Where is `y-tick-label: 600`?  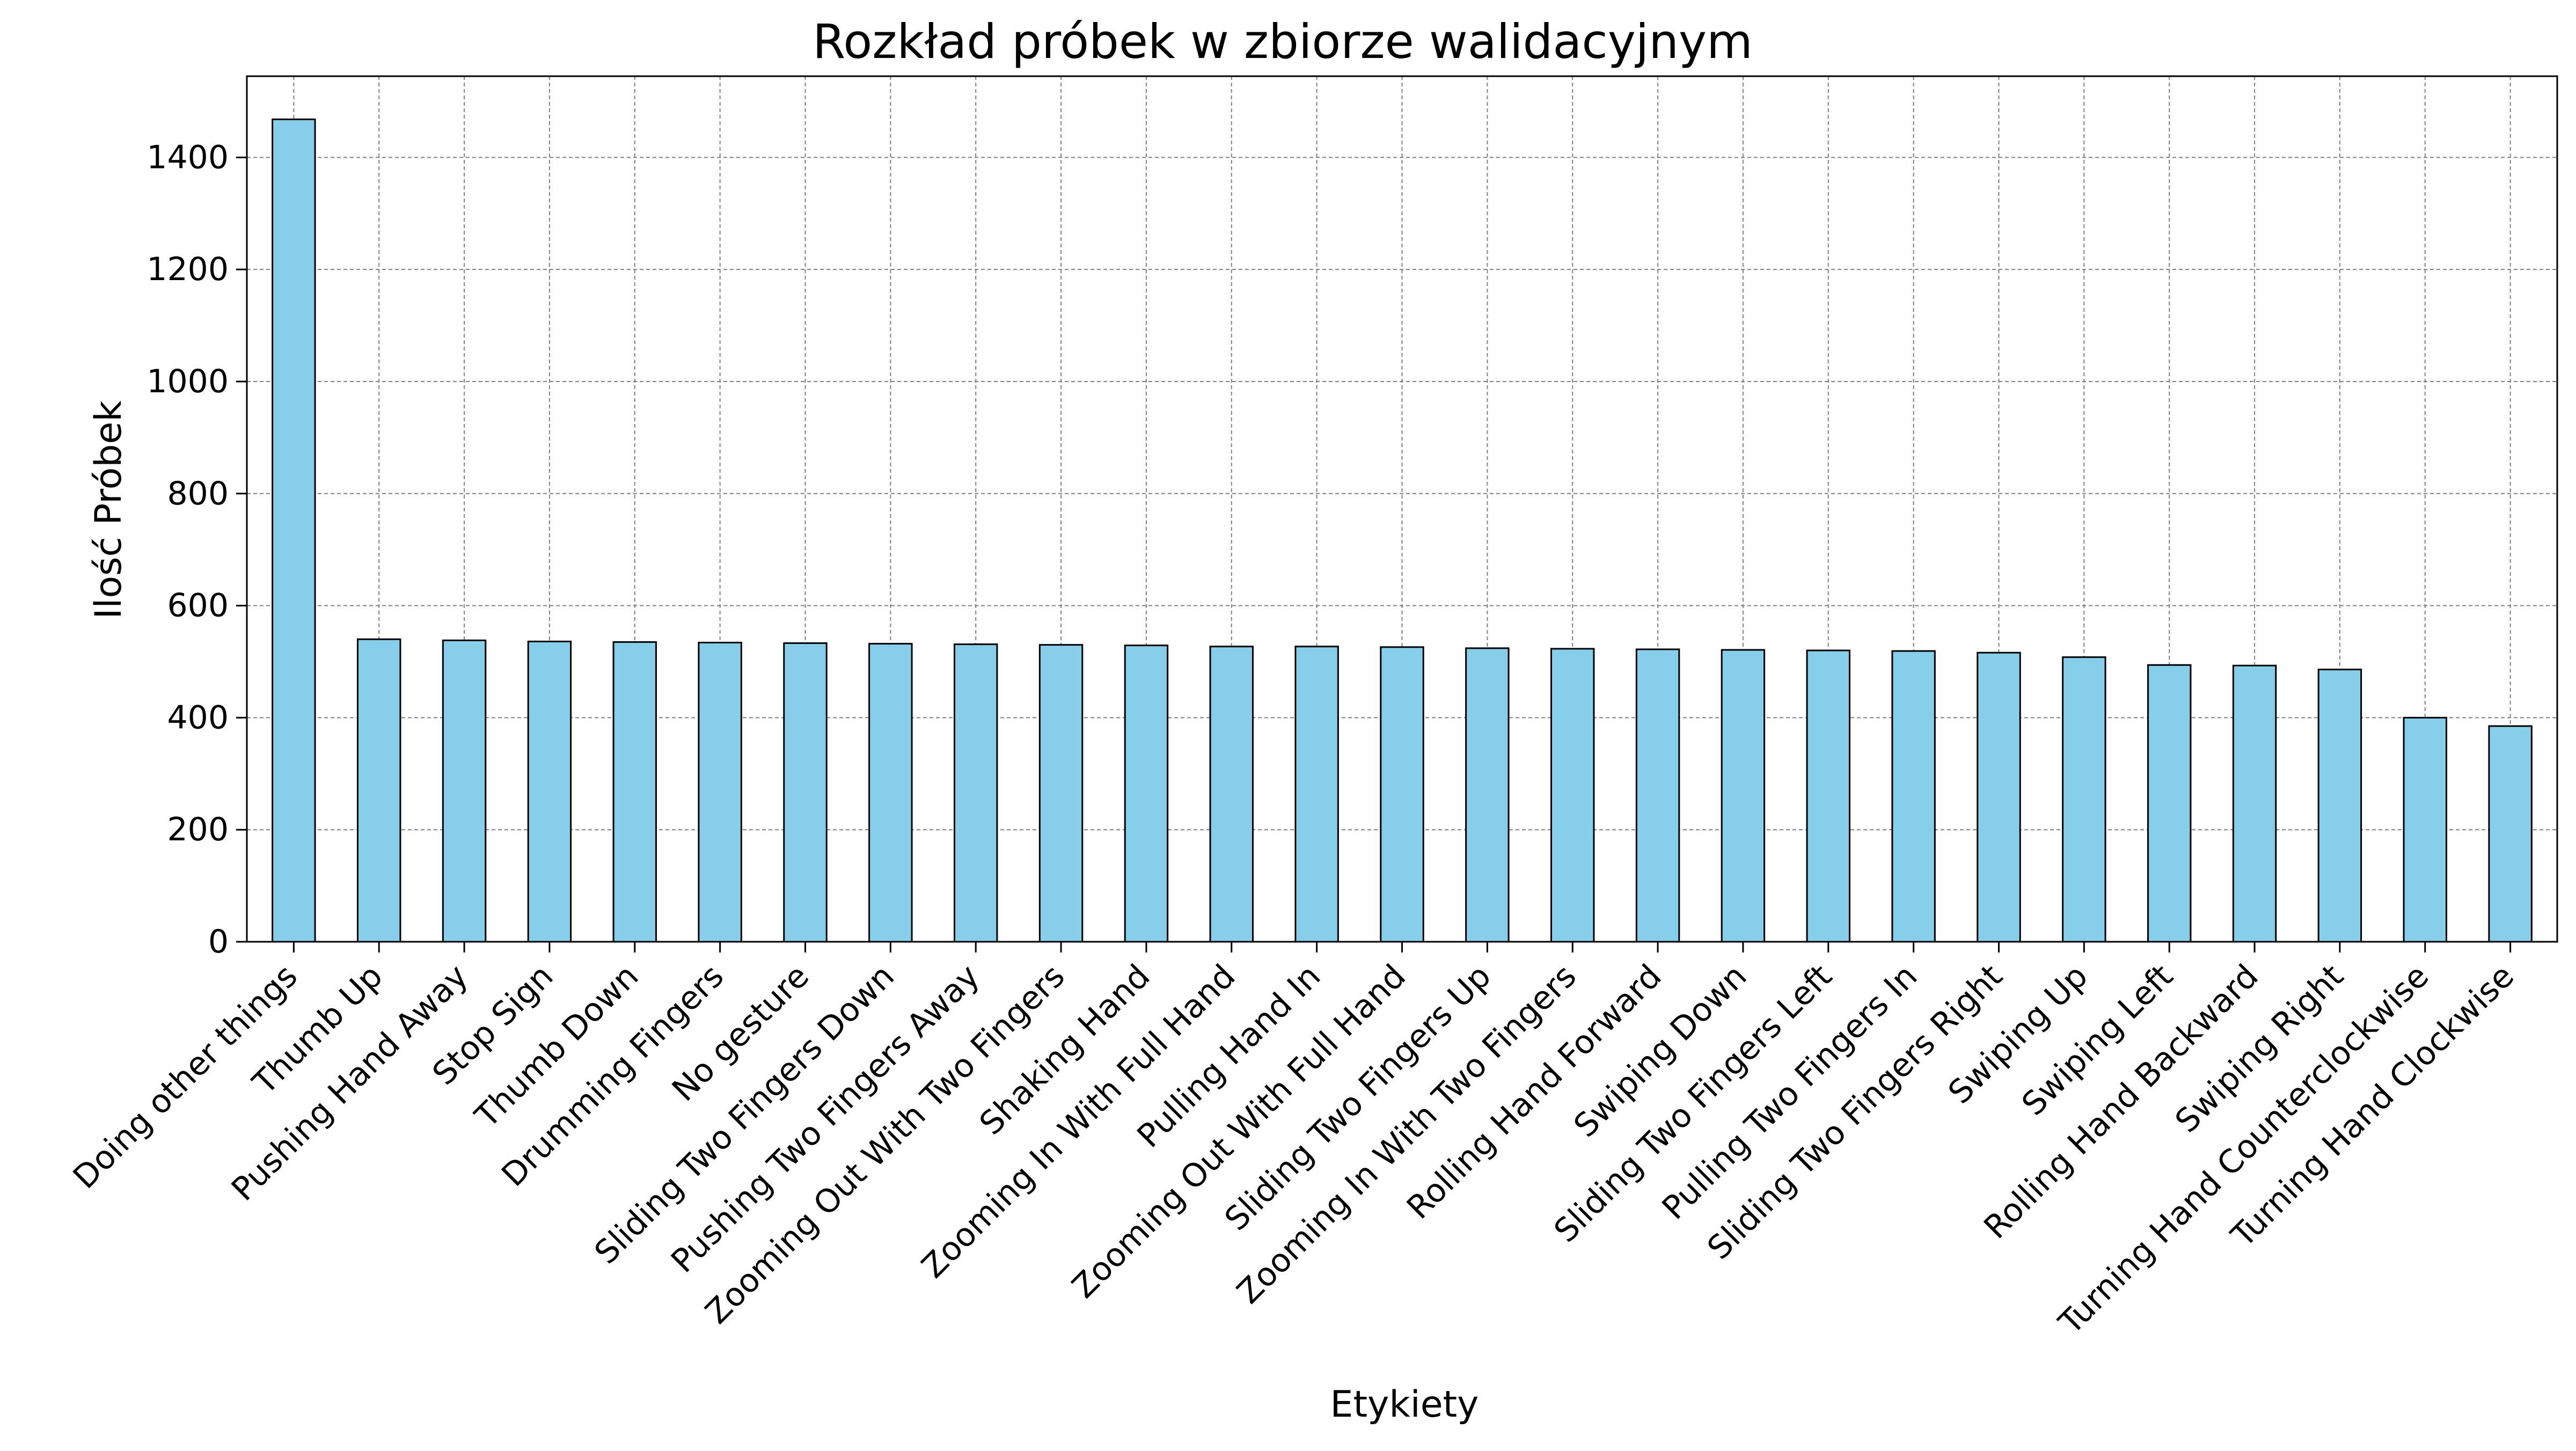
y-tick-label: 600 is located at coordinates (198, 606).